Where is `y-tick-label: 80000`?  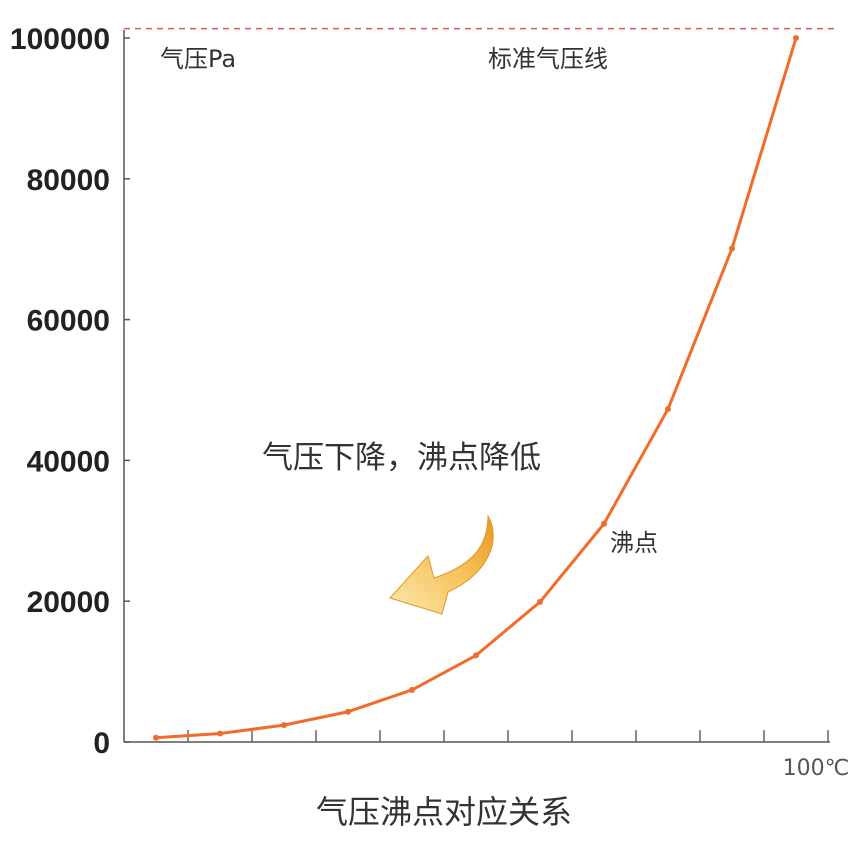
y-tick-label: 80000 is located at coordinates (68, 180).